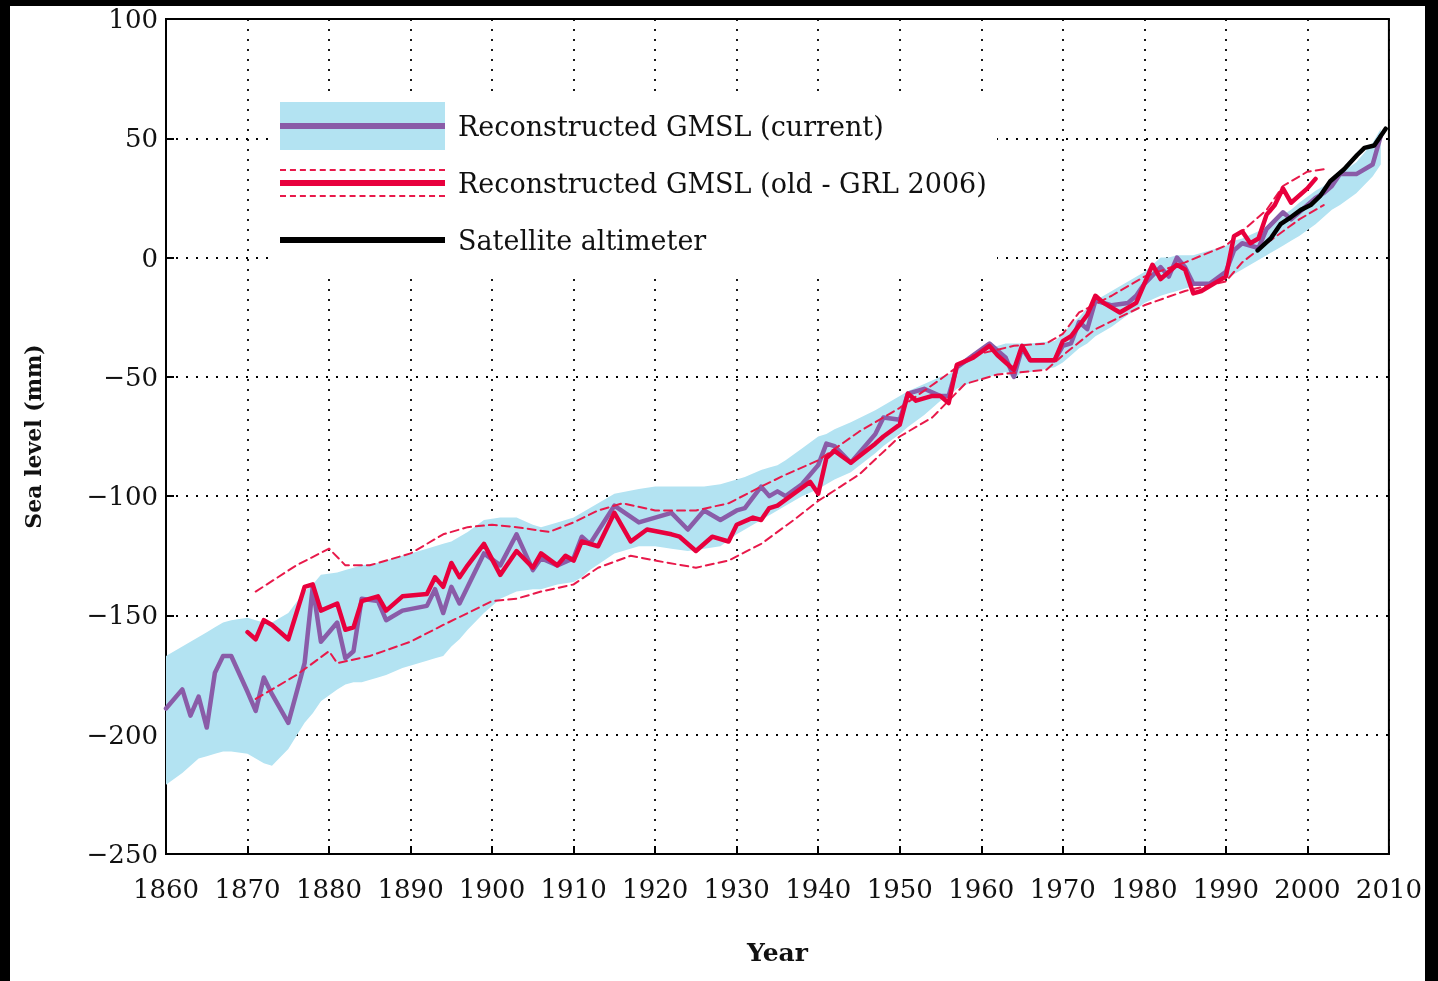 The width and height of the screenshot is (1438, 981). I want to click on y-tick-label: −200, so click(122, 734).